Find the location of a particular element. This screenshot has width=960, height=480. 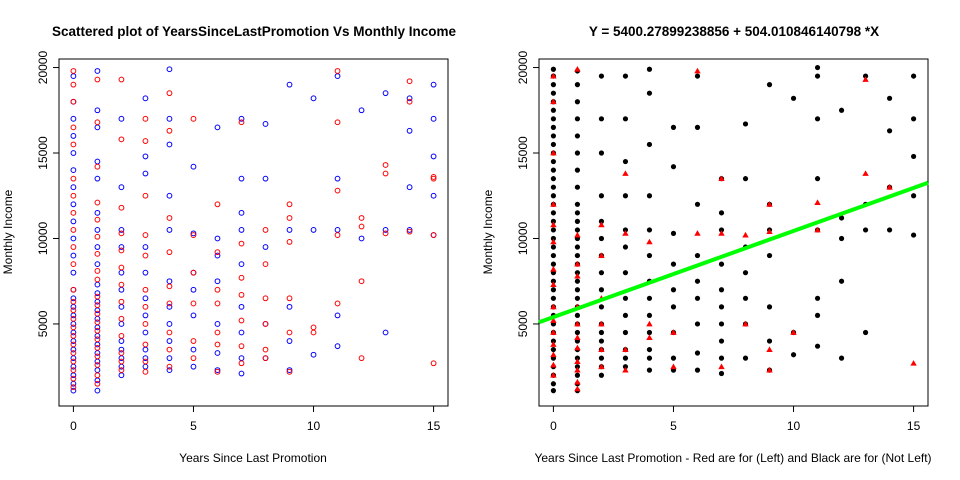

right-y-tick-label: 10000 is located at coordinates (523, 238).